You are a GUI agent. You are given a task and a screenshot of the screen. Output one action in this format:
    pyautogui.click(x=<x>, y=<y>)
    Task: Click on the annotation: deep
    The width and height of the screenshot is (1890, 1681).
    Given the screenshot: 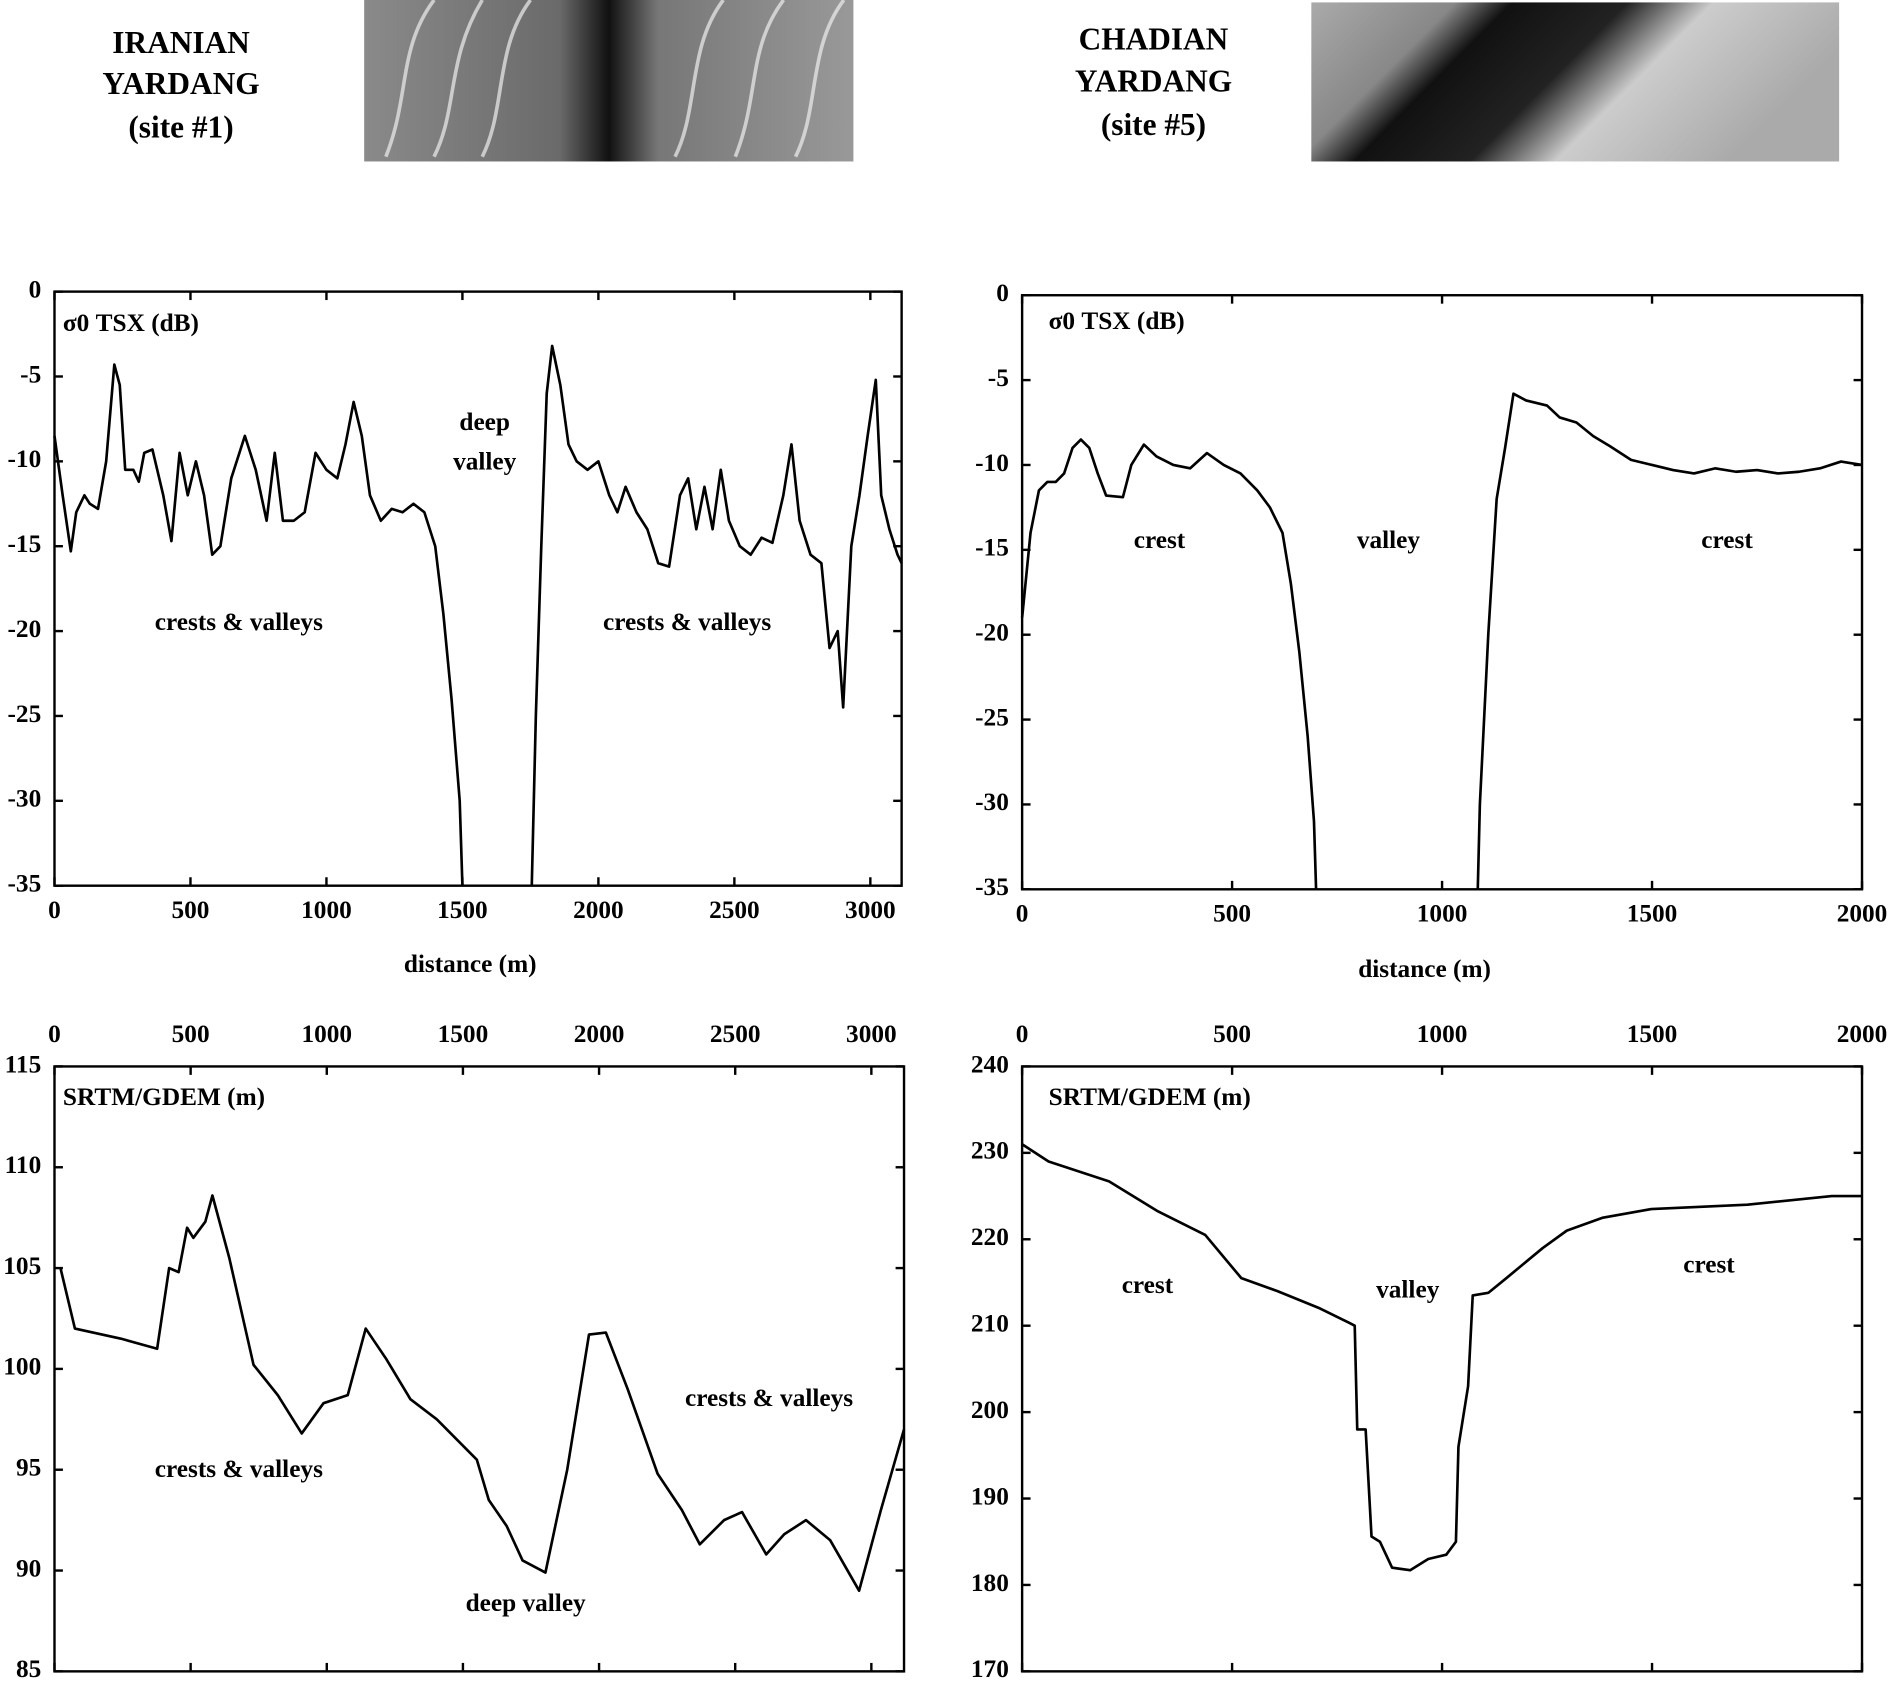 What is the action you would take?
    pyautogui.click(x=484, y=422)
    